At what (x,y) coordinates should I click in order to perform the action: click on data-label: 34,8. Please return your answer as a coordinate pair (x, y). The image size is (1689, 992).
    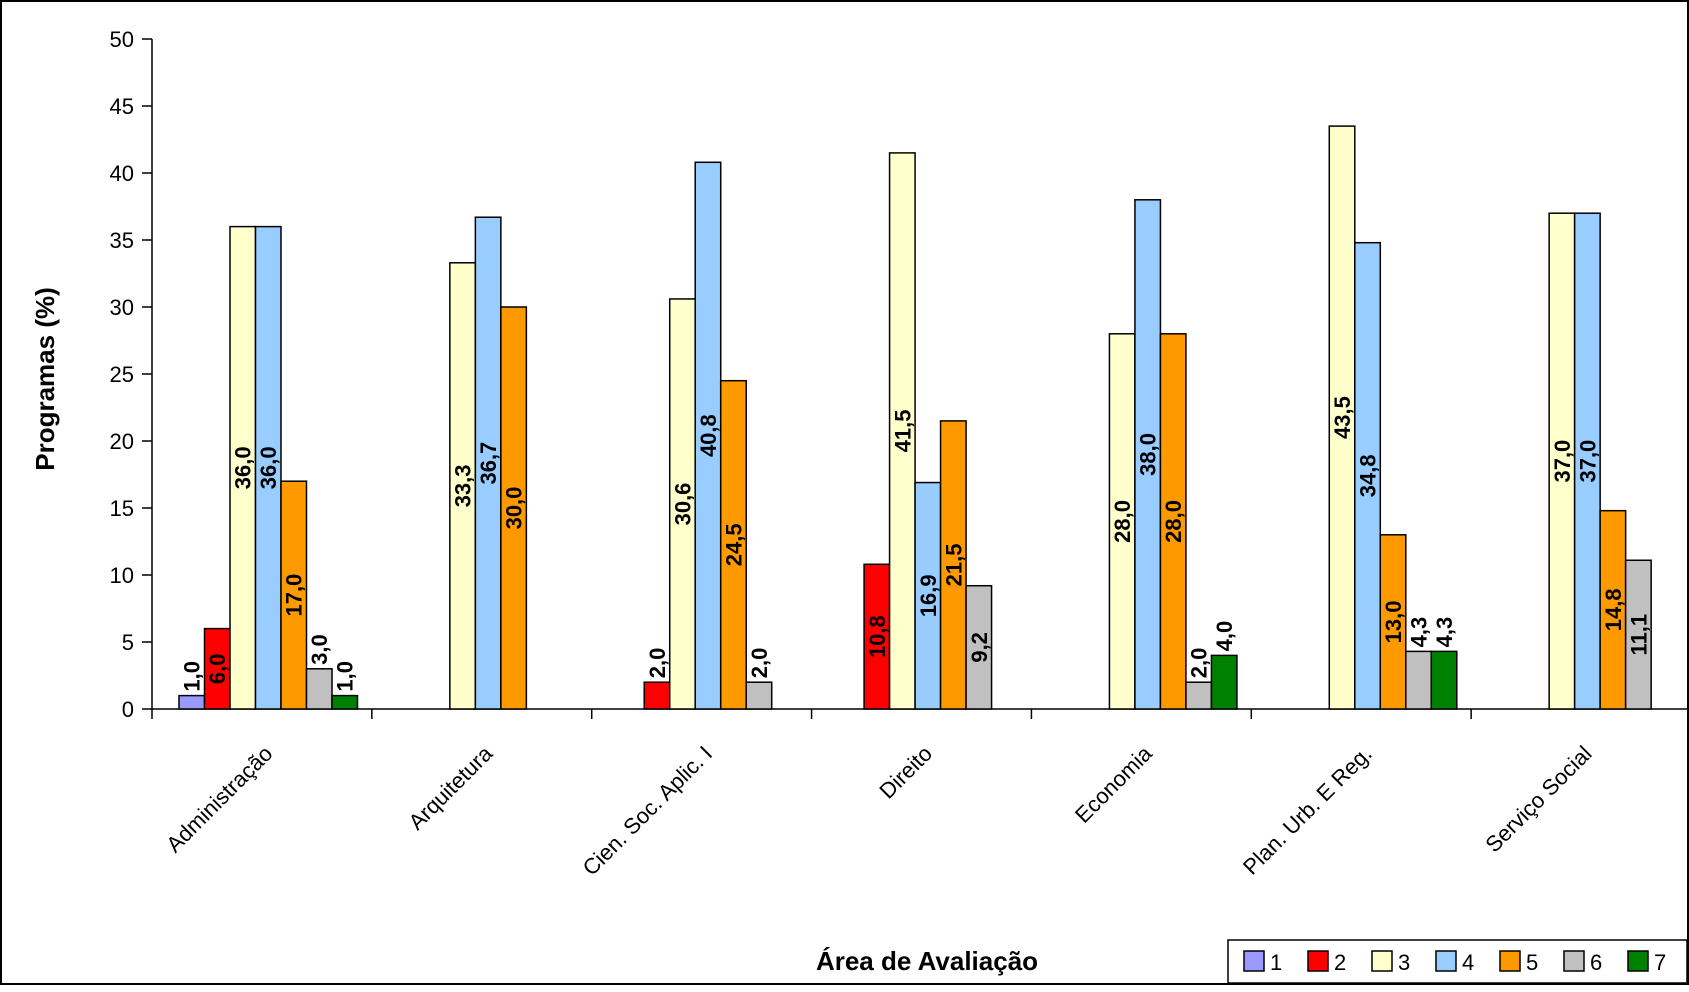
    Looking at the image, I should click on (1368, 475).